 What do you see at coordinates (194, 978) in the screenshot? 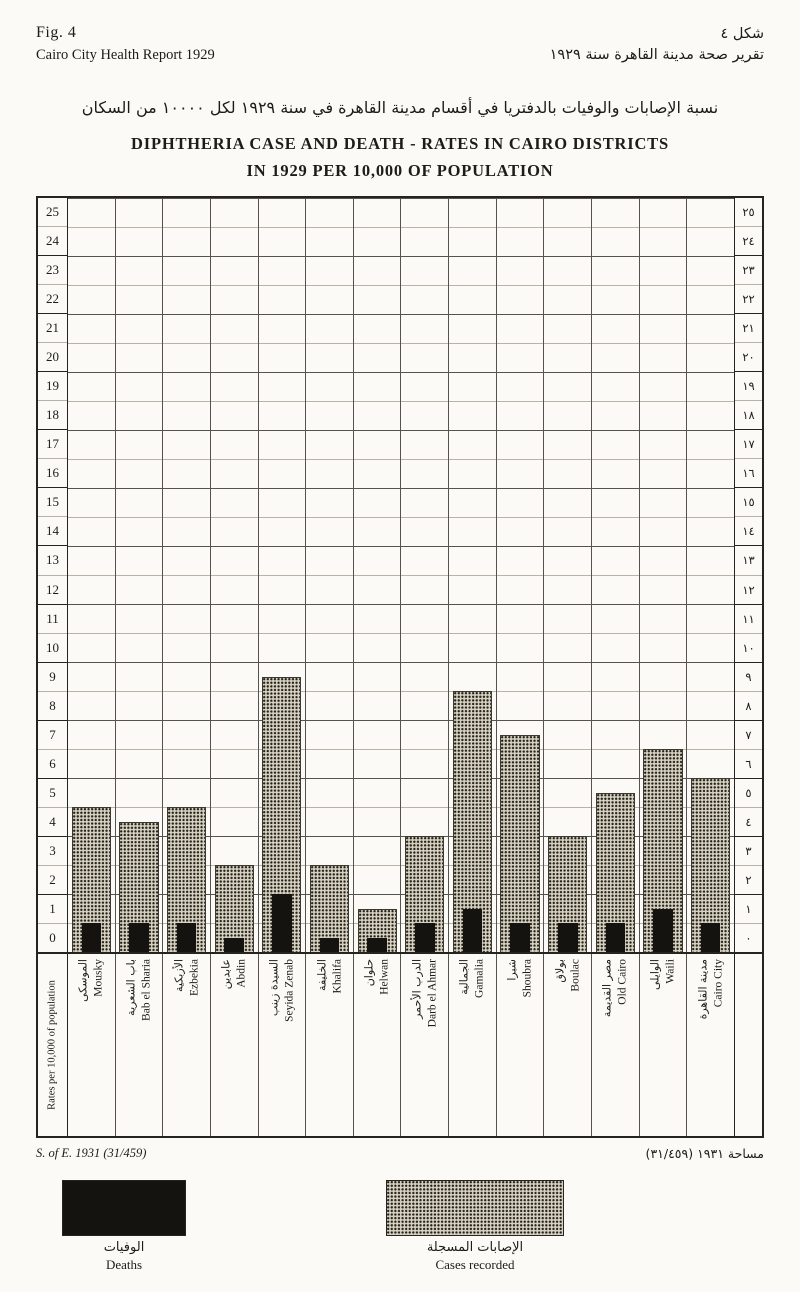
I see `district-name: Ezbekia` at bounding box center [194, 978].